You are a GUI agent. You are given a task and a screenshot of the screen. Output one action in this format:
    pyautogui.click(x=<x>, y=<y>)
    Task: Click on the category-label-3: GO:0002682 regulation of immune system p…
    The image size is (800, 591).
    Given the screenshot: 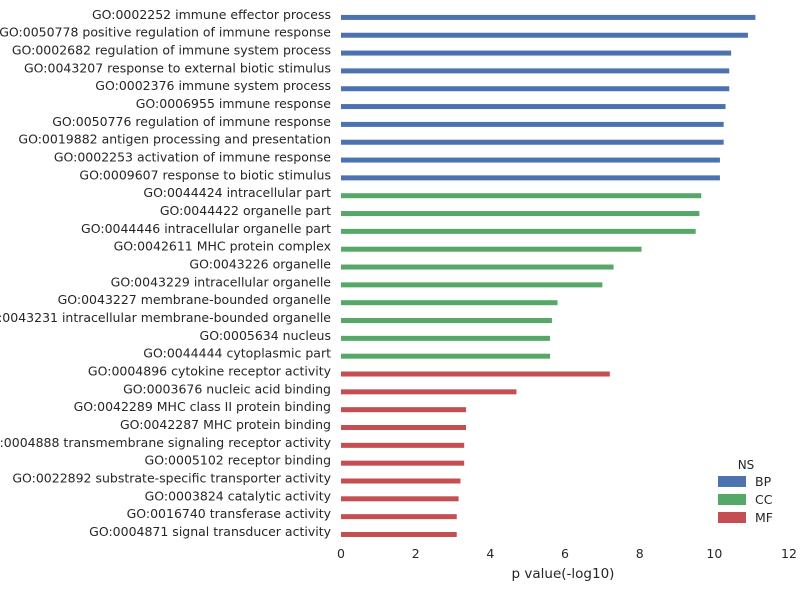 What is the action you would take?
    pyautogui.click(x=171, y=50)
    